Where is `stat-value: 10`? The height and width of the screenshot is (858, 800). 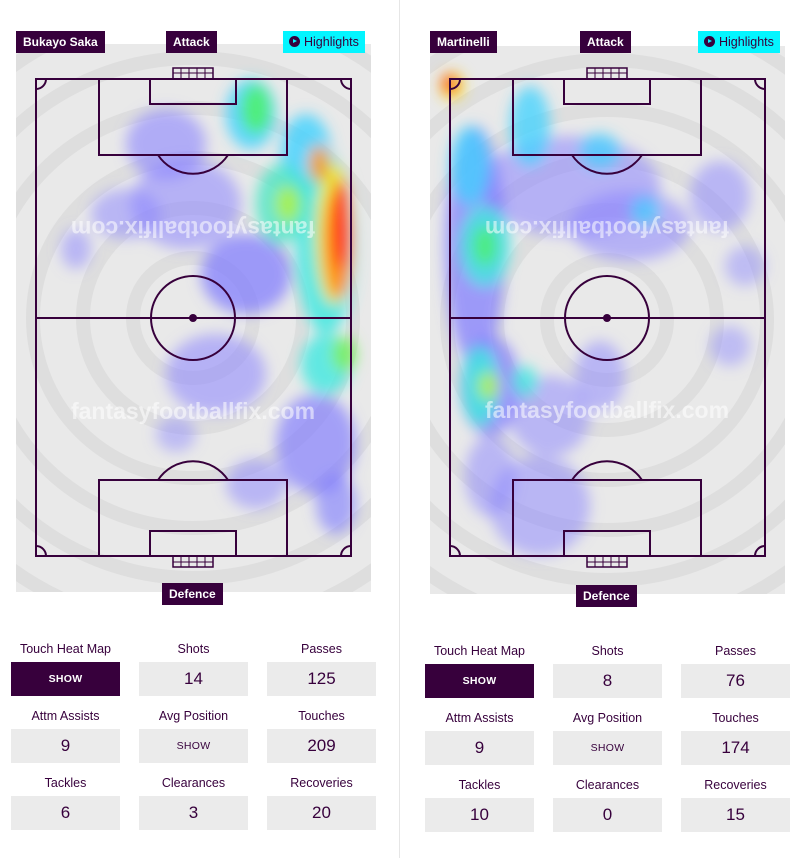 stat-value: 10 is located at coordinates (479, 815).